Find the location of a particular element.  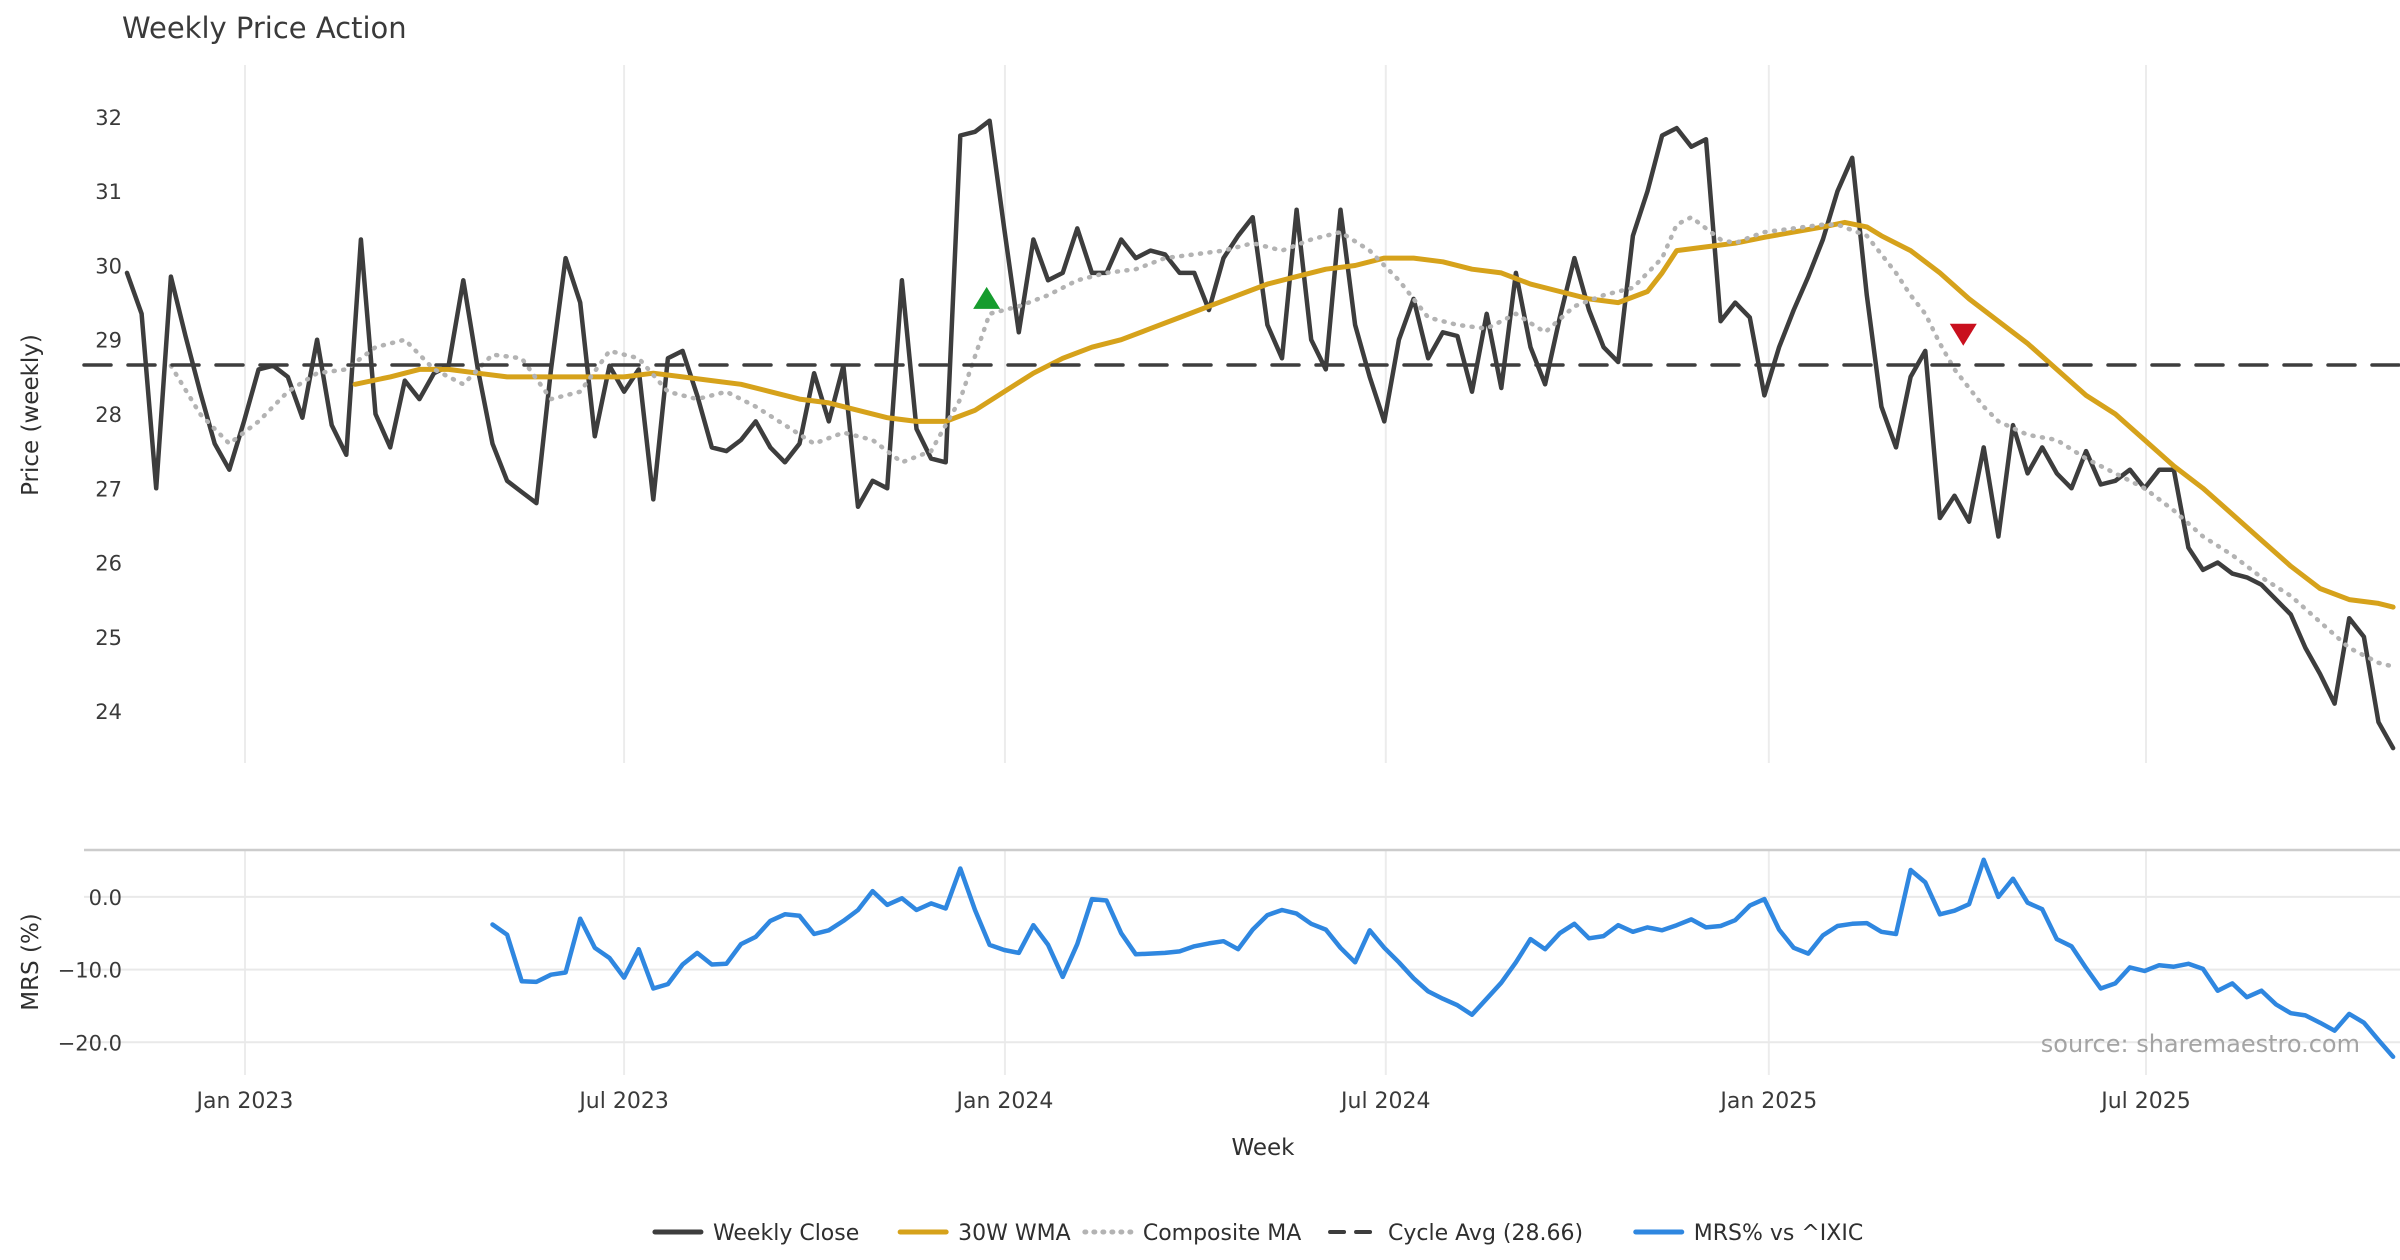

price-y-tick-label: 27 is located at coordinates (108, 489).